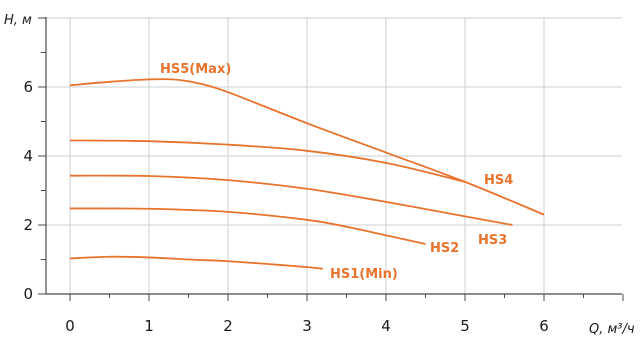 The image size is (642, 338). I want to click on series-label: HS3, so click(492, 240).